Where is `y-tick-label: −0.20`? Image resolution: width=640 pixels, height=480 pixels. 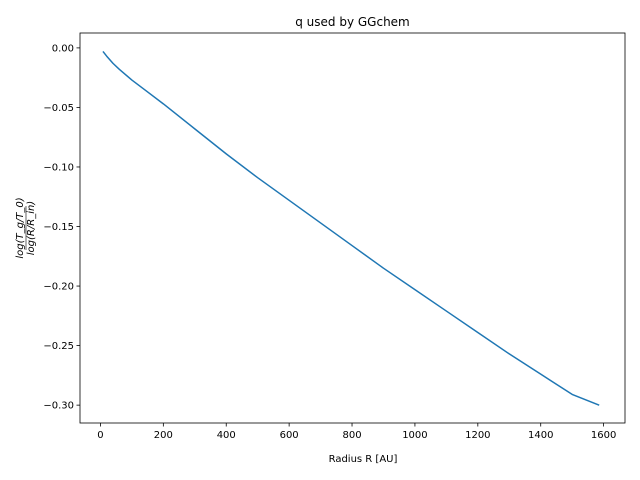
y-tick-label: −0.20 is located at coordinates (58, 287).